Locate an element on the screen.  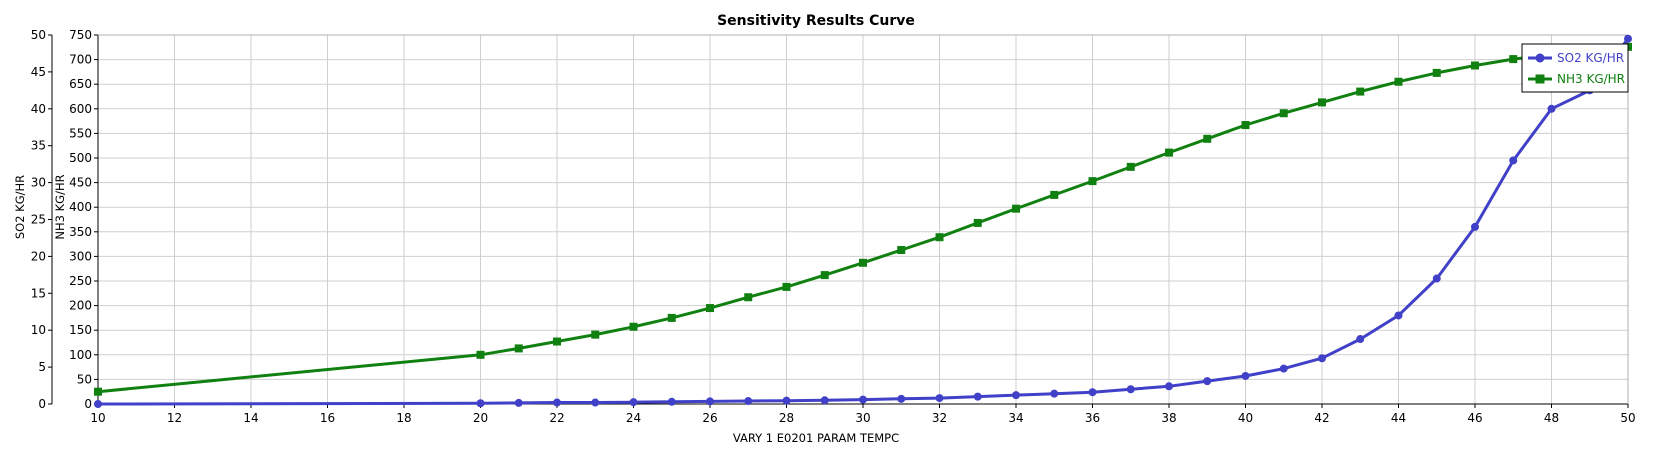
x-tick-label: 44 is located at coordinates (1398, 418).